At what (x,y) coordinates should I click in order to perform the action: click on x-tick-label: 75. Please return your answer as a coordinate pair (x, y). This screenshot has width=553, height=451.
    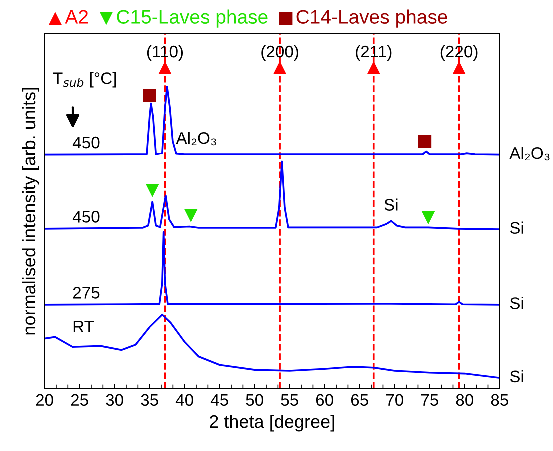
    Looking at the image, I should click on (429, 400).